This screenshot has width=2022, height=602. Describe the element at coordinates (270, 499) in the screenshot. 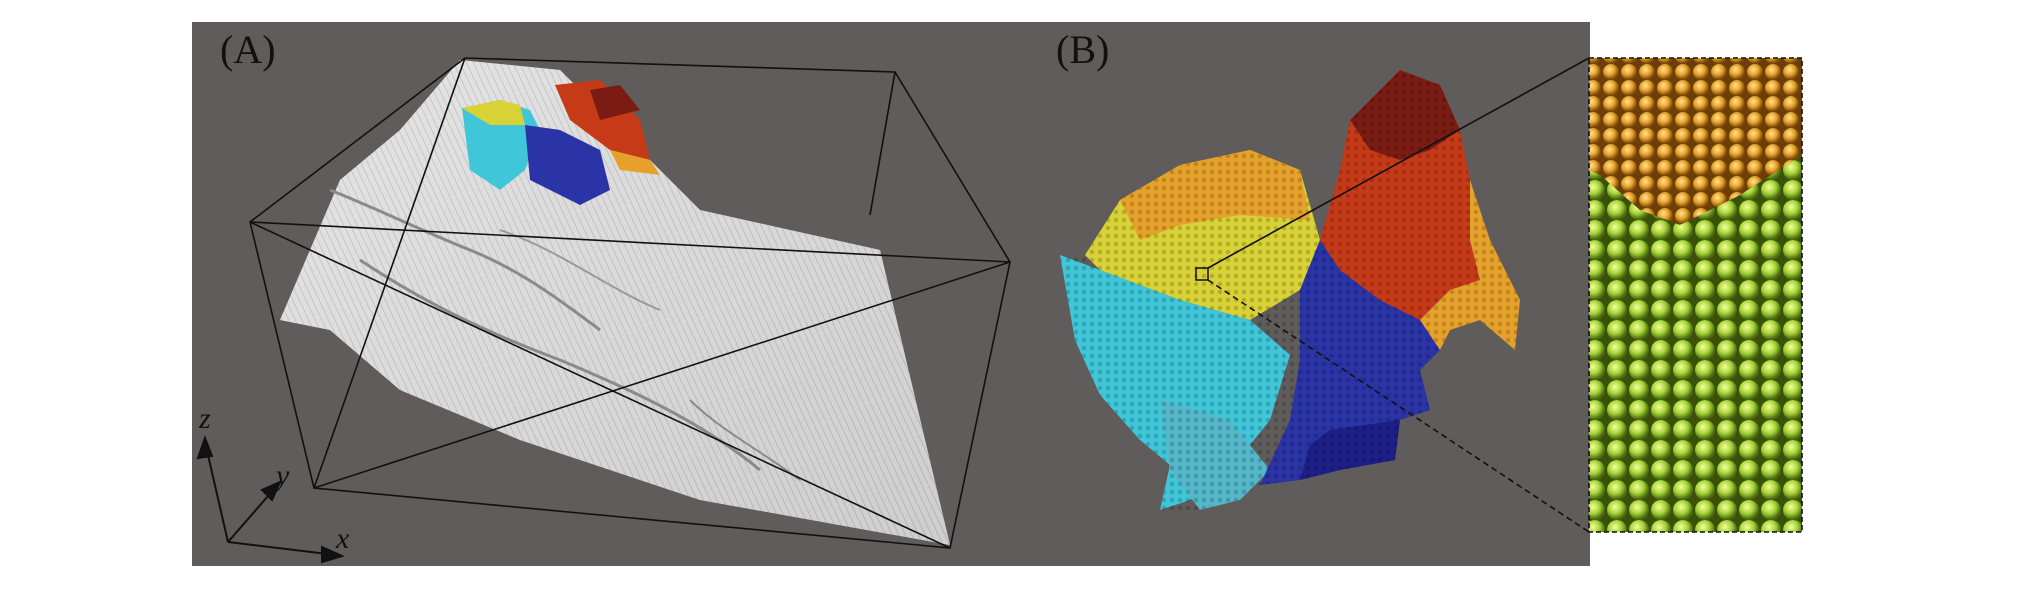

I see `axis-triad` at that location.